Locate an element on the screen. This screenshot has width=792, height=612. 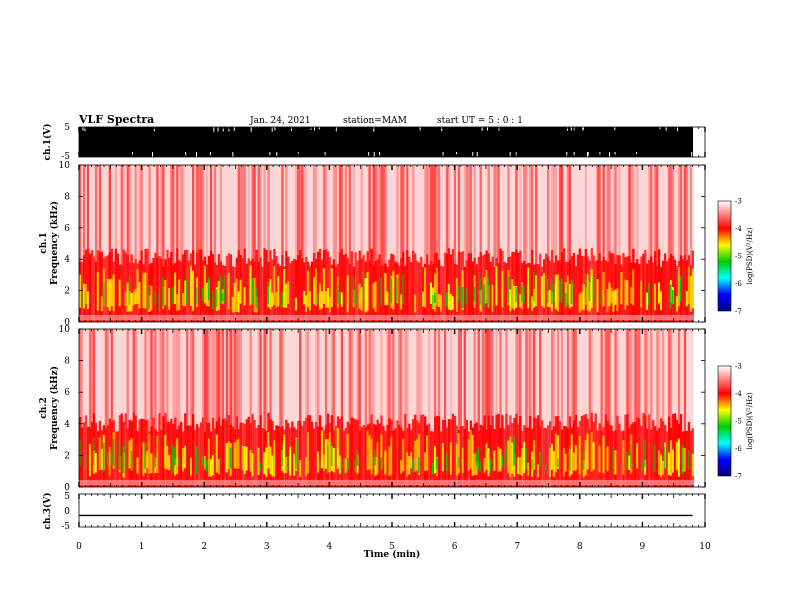
time-axis-label: Time (min) is located at coordinates (392, 554).